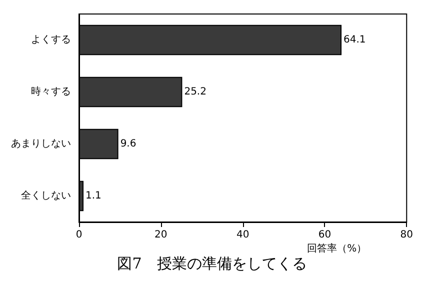 This screenshot has width=424, height=288. I want to click on y-tick-label: 時々する, so click(51, 92).